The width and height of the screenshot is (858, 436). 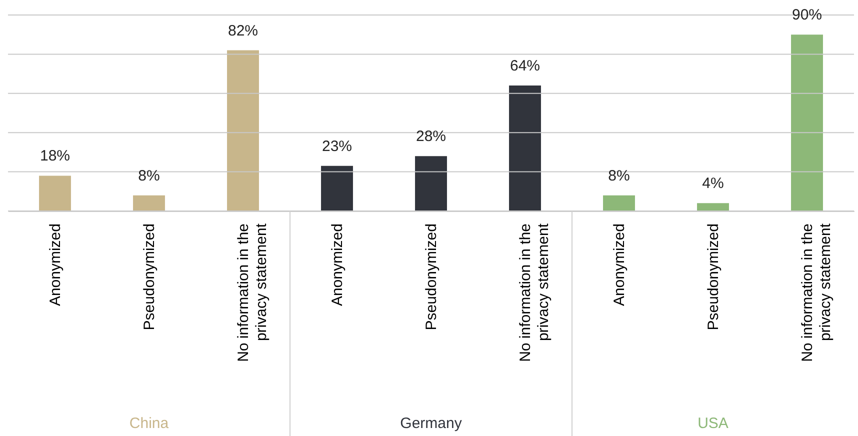 I want to click on data-label: 18%, so click(x=55, y=156).